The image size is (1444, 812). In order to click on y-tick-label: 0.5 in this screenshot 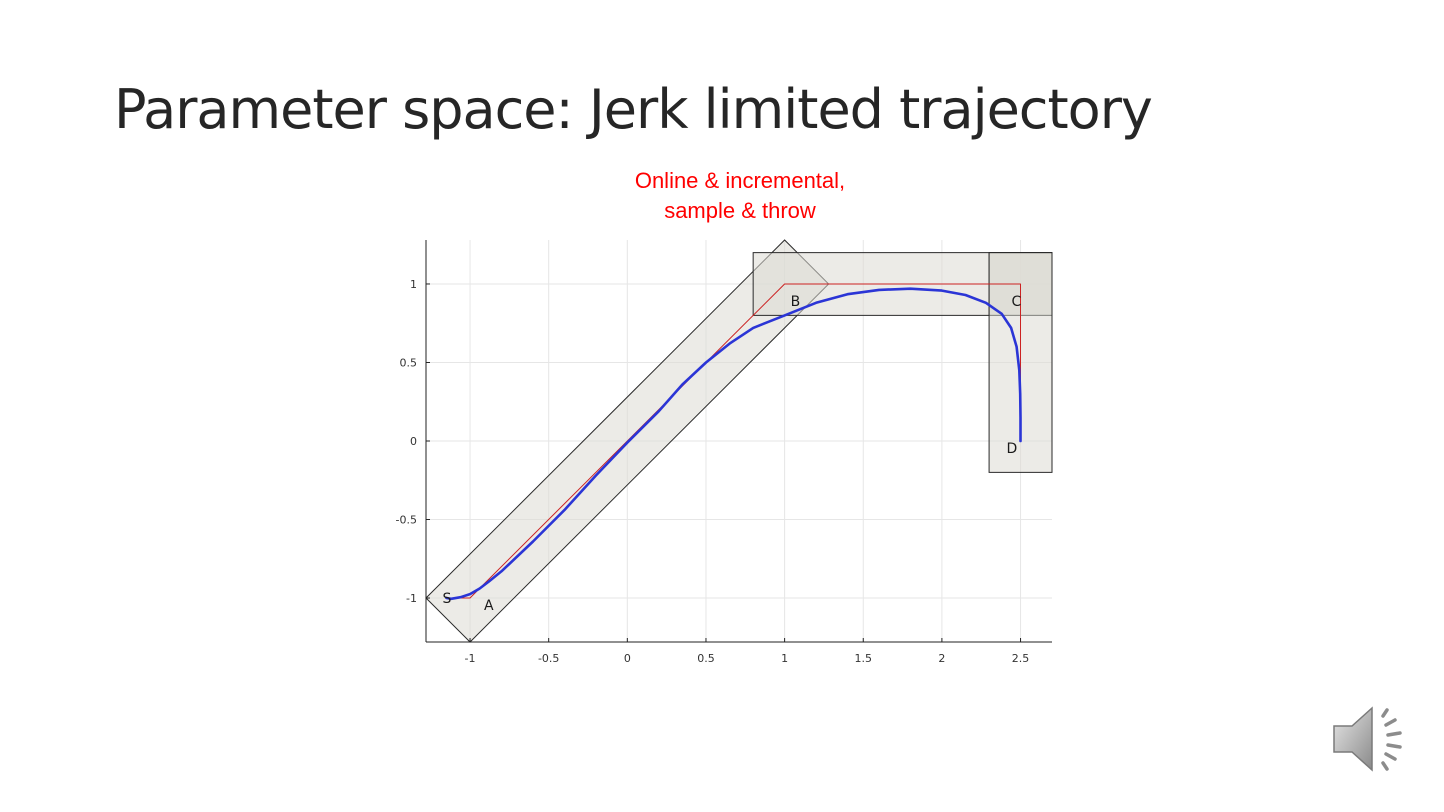, I will do `click(409, 362)`.